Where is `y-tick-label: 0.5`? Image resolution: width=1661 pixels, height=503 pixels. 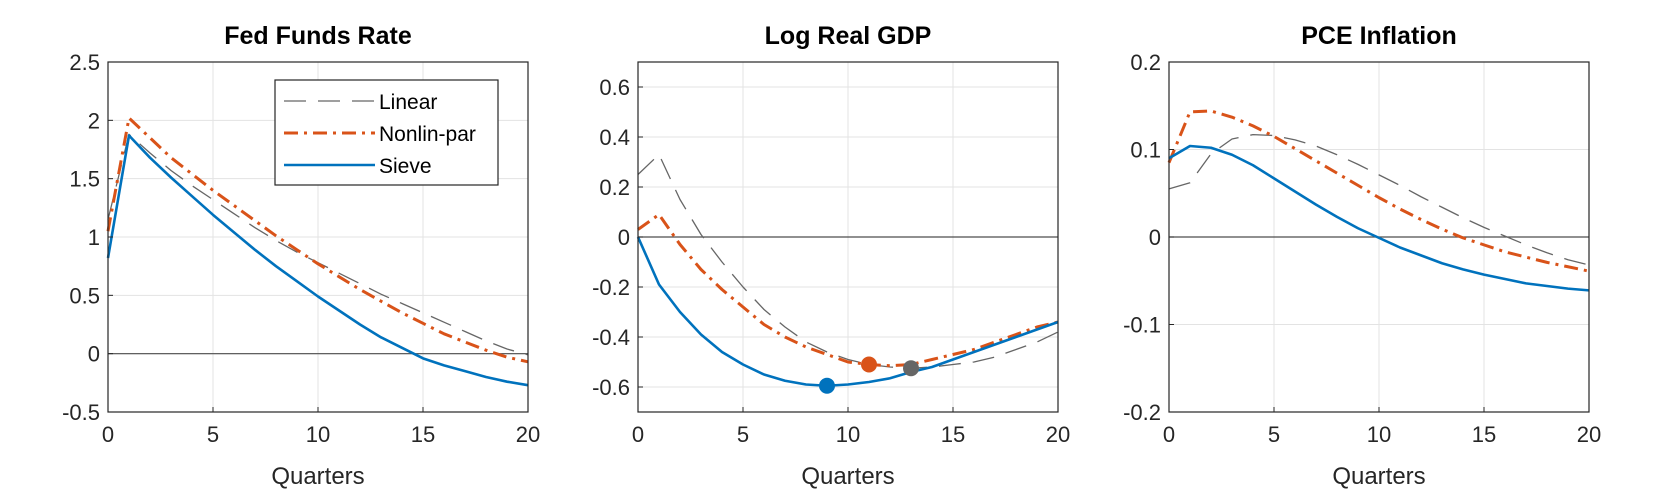
y-tick-label: 0.5 is located at coordinates (84, 295).